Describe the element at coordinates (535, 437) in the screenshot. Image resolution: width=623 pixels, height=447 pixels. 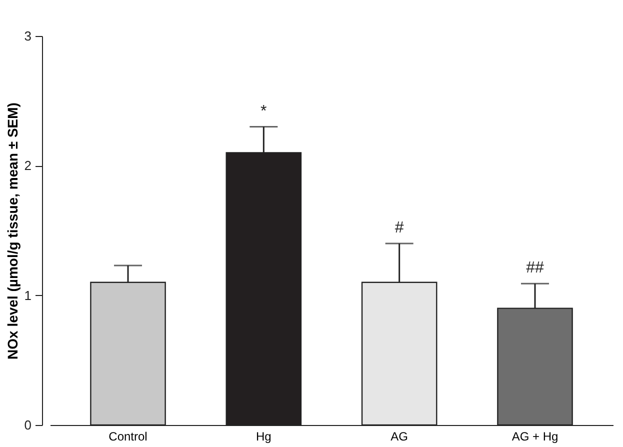
I see `x-tick-label: AG + Hg` at that location.